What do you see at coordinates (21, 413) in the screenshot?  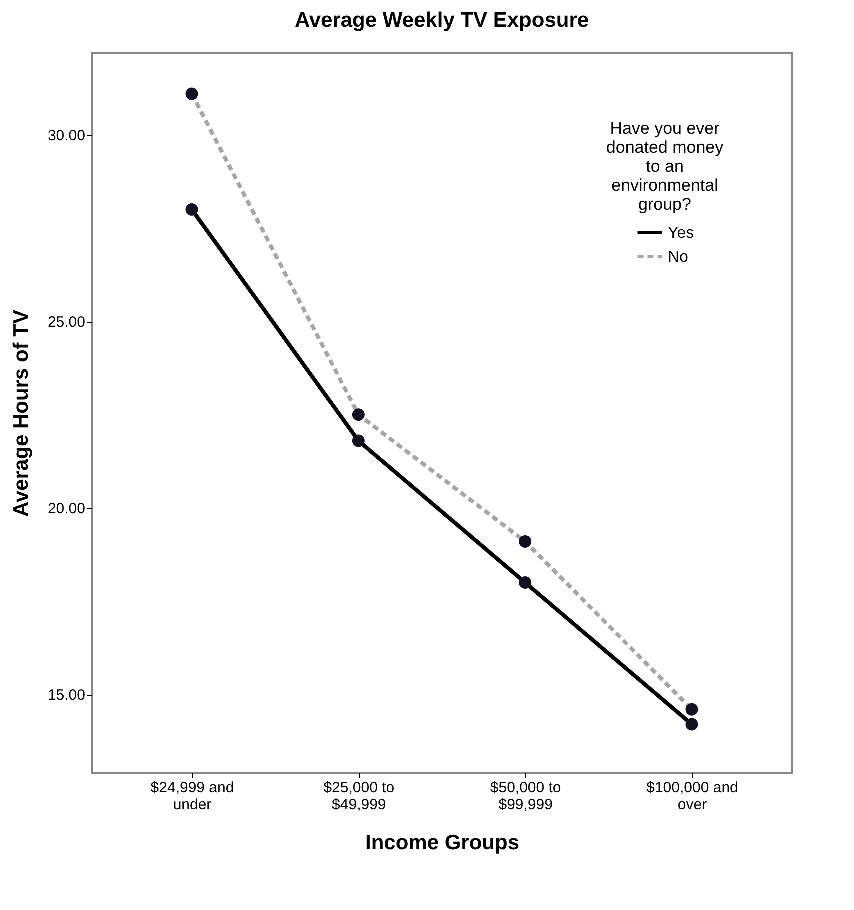 I see `y-axis-title: Average Hours of TV` at bounding box center [21, 413].